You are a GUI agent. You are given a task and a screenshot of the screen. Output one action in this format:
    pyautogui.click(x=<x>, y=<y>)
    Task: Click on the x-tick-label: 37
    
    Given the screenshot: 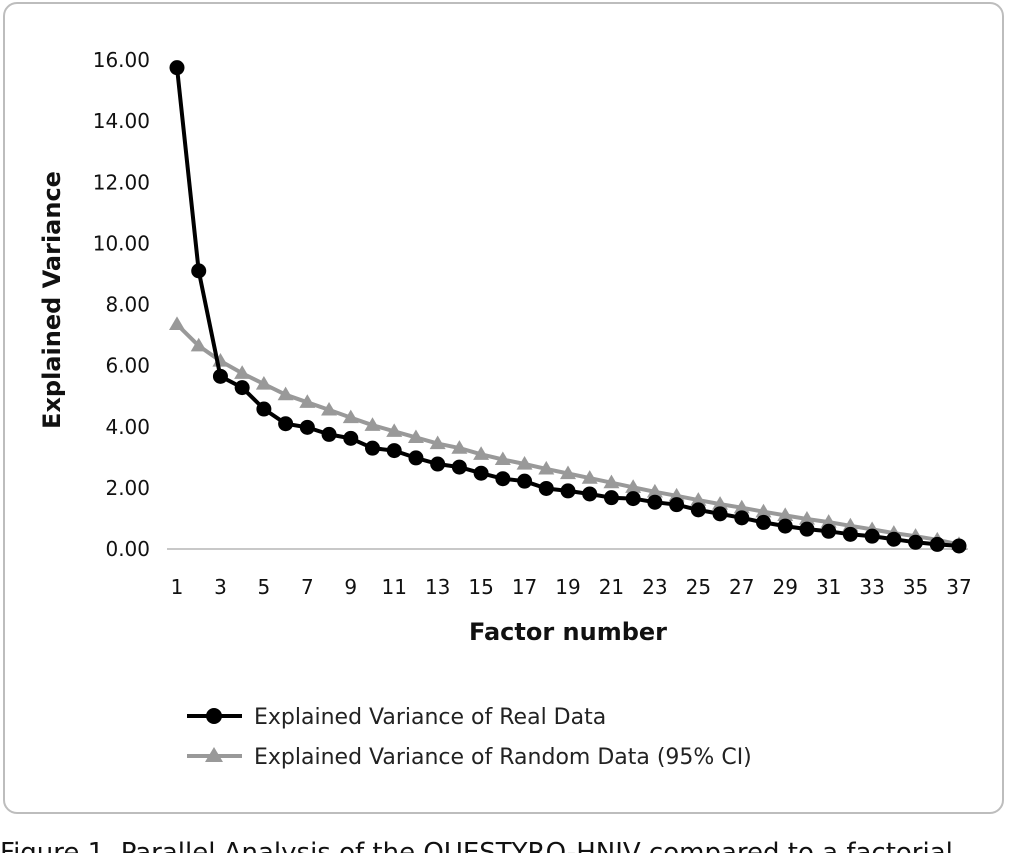 What is the action you would take?
    pyautogui.click(x=958, y=587)
    